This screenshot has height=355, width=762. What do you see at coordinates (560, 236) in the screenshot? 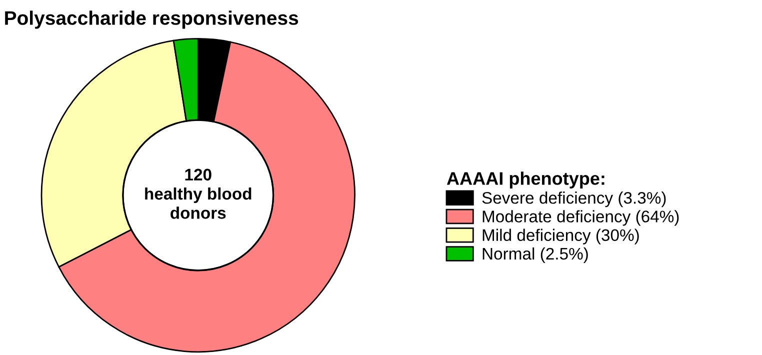
I see `legend-label: Mild deficiency (30%)` at bounding box center [560, 236].